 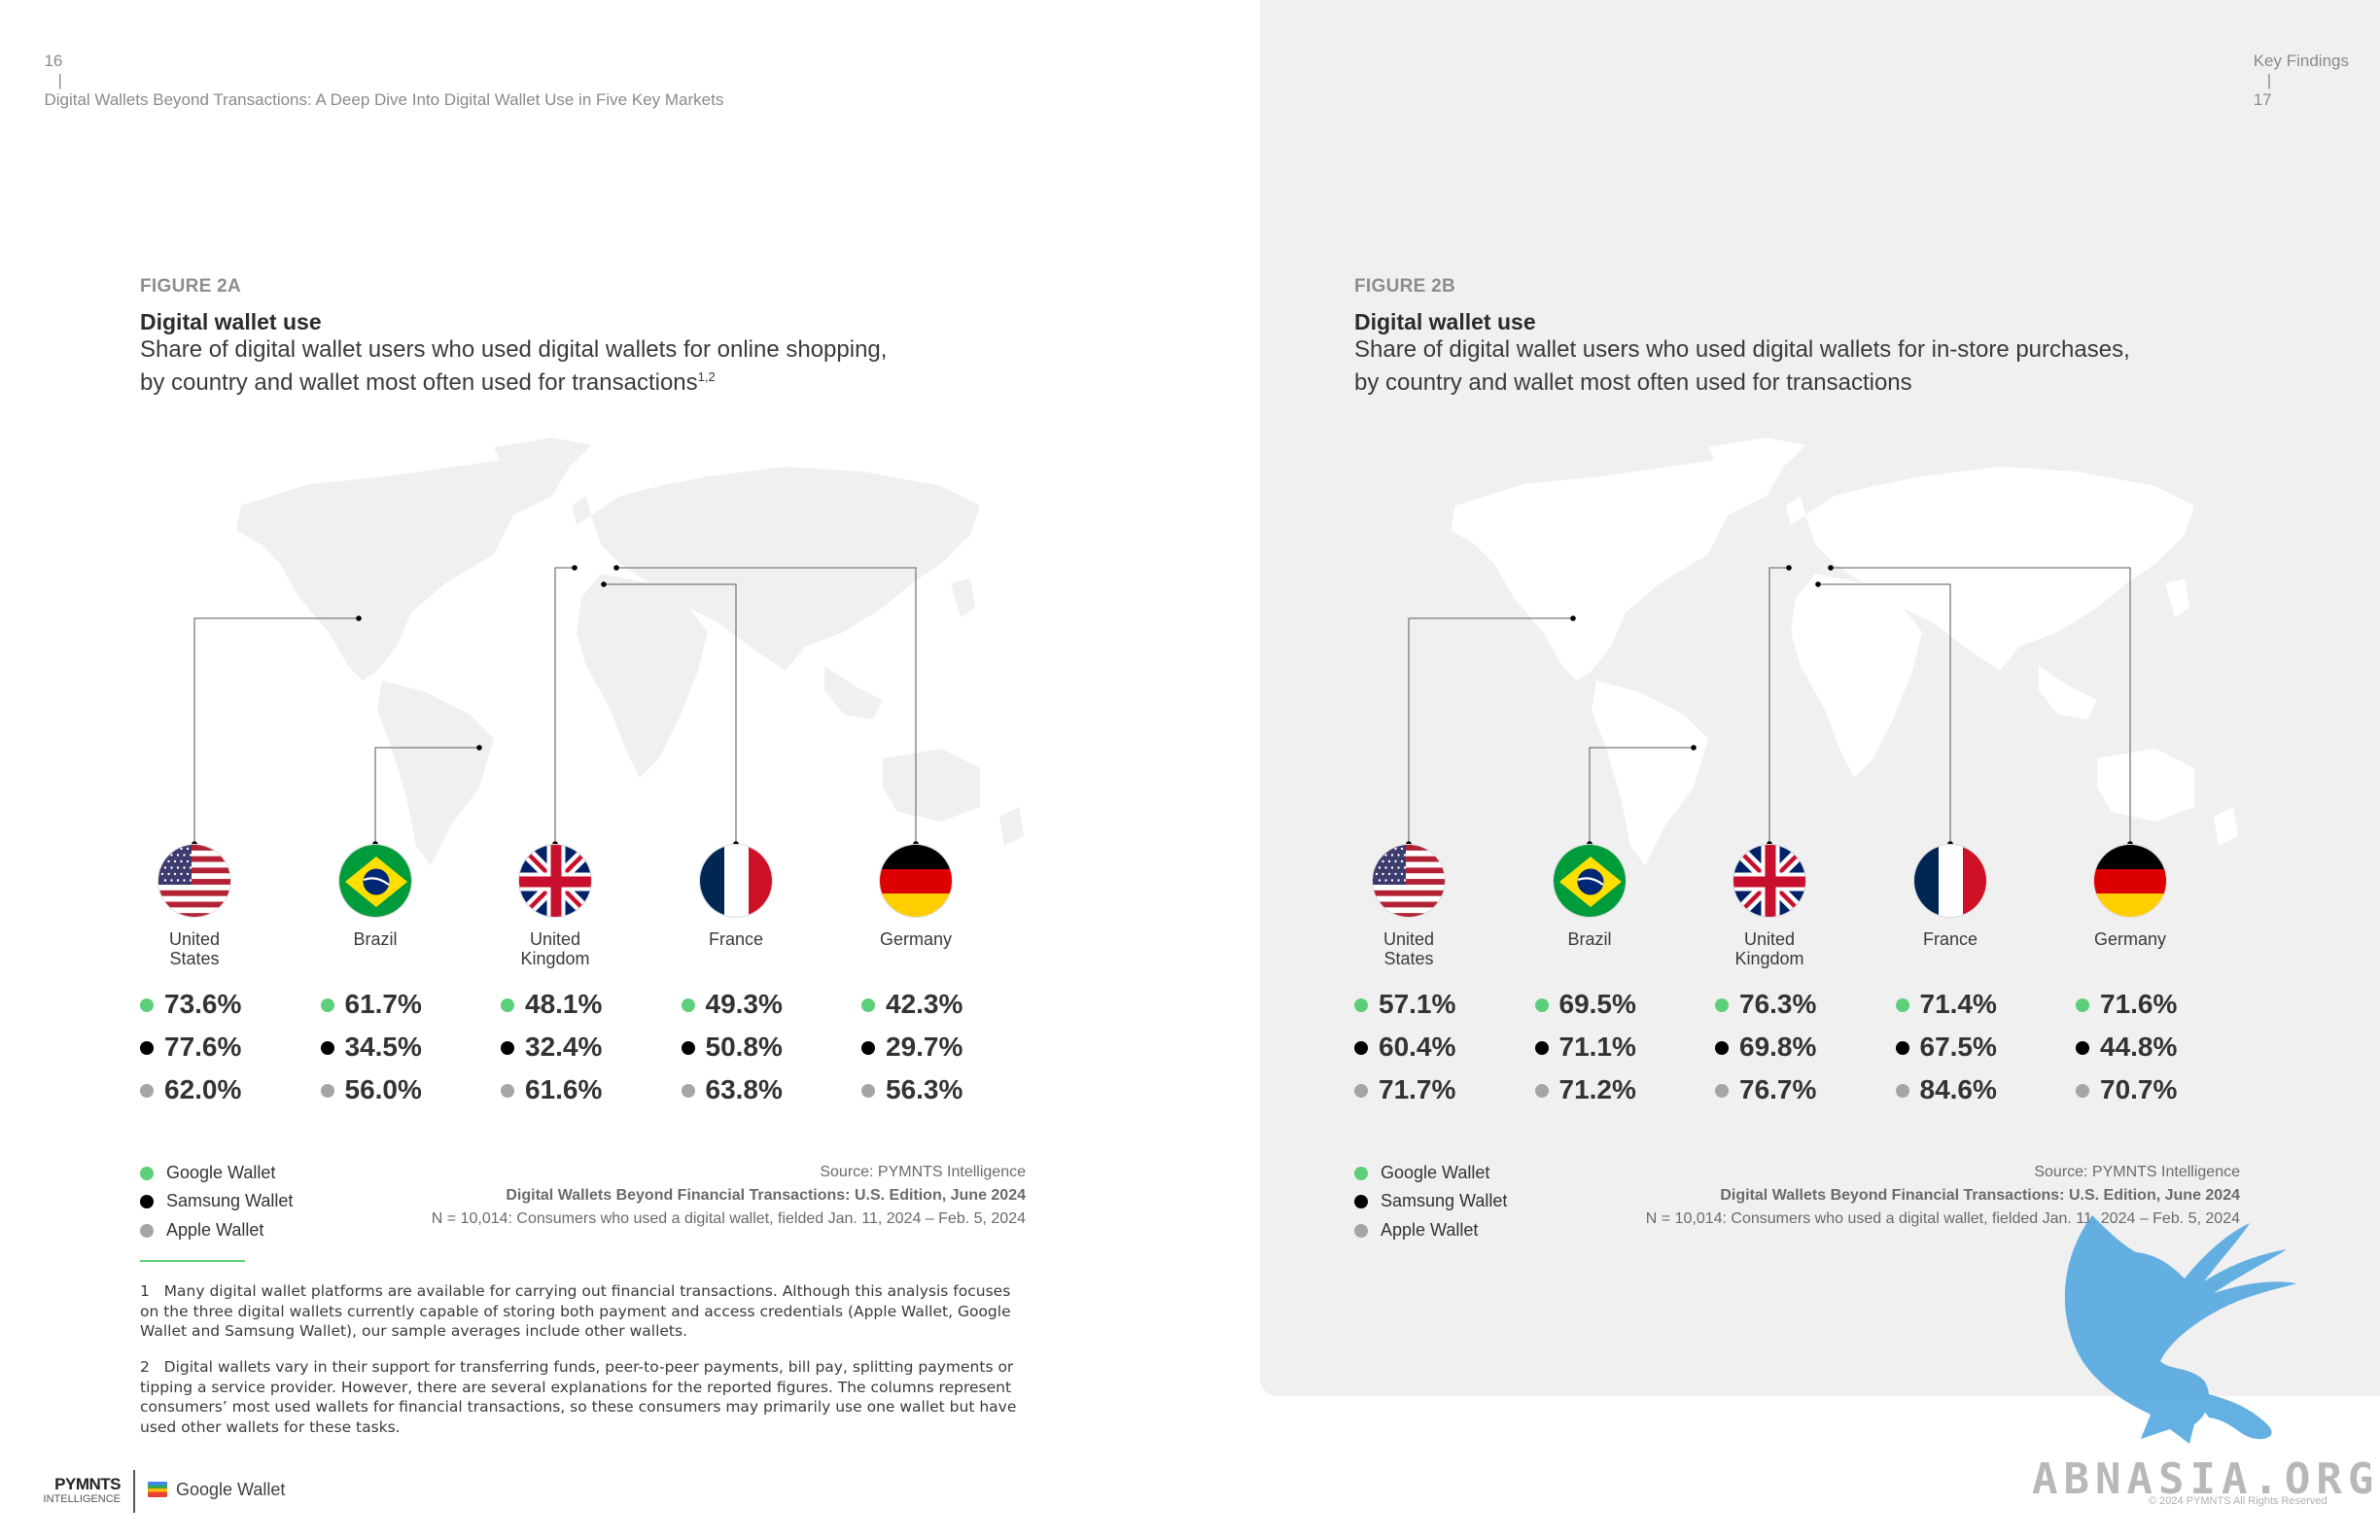 What do you see at coordinates (1958, 1004) in the screenshot?
I see `google-wallet-value: 71.4%` at bounding box center [1958, 1004].